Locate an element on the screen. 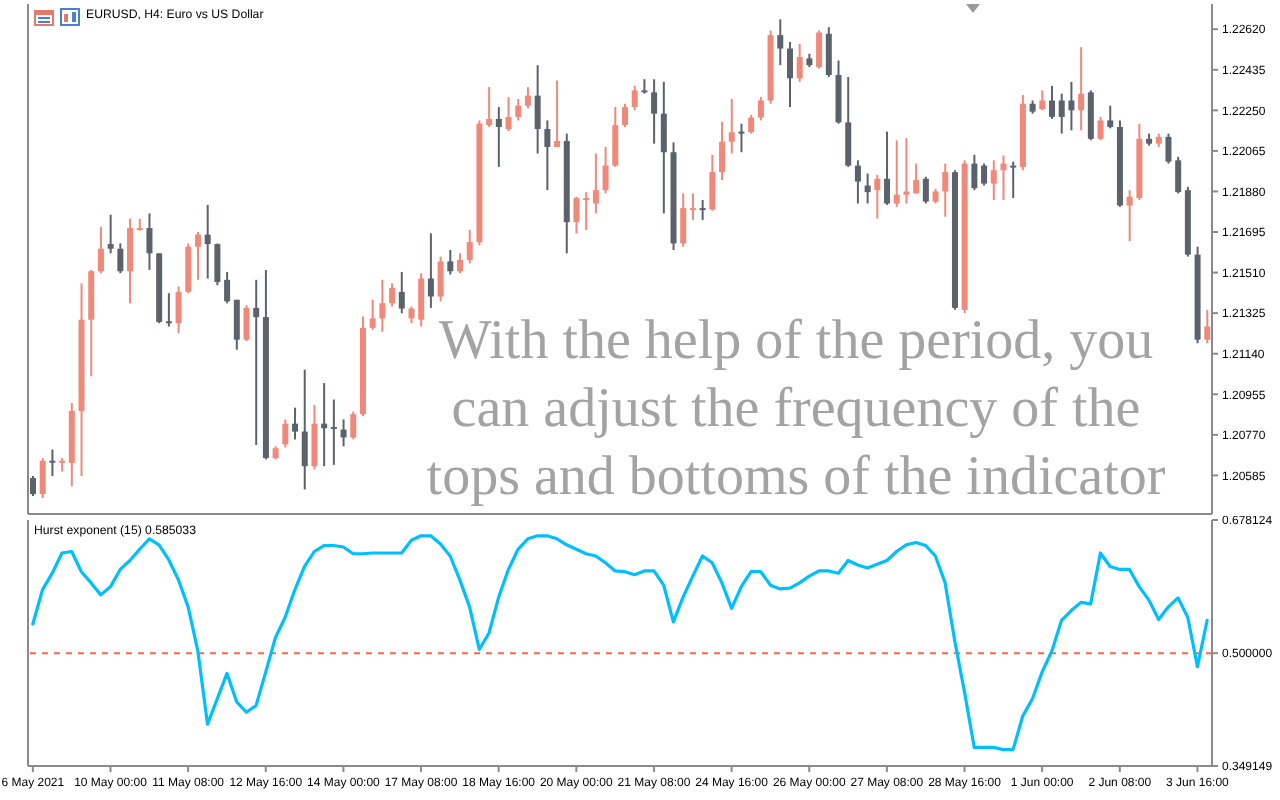  annotation: With the help of the period, you can adjust the frequency of the tops and bottoms of the indicator is located at coordinates (796, 410).